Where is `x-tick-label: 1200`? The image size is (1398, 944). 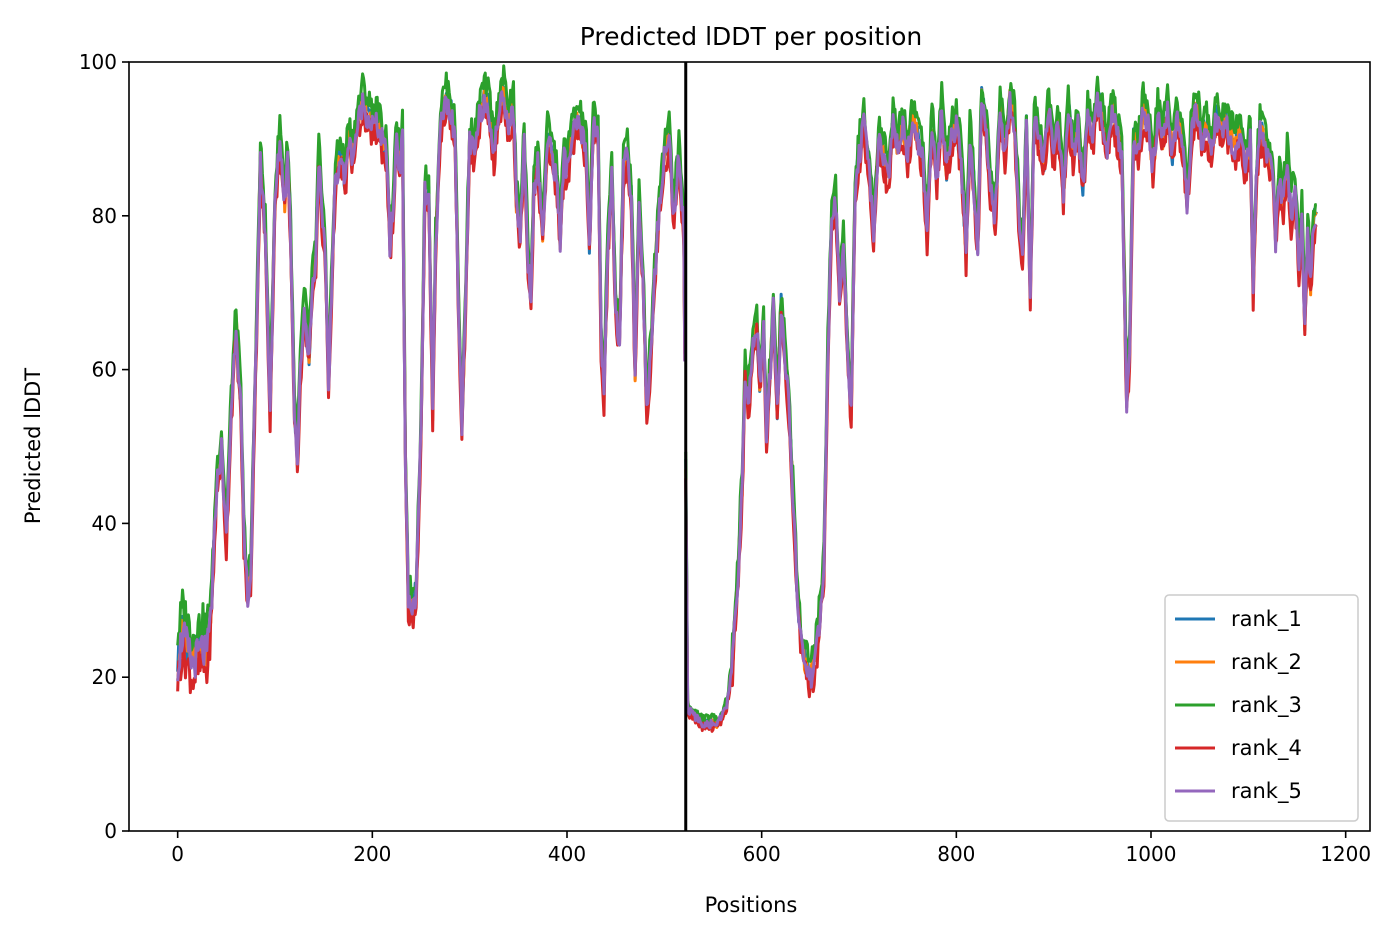
x-tick-label: 1200 is located at coordinates (1345, 854).